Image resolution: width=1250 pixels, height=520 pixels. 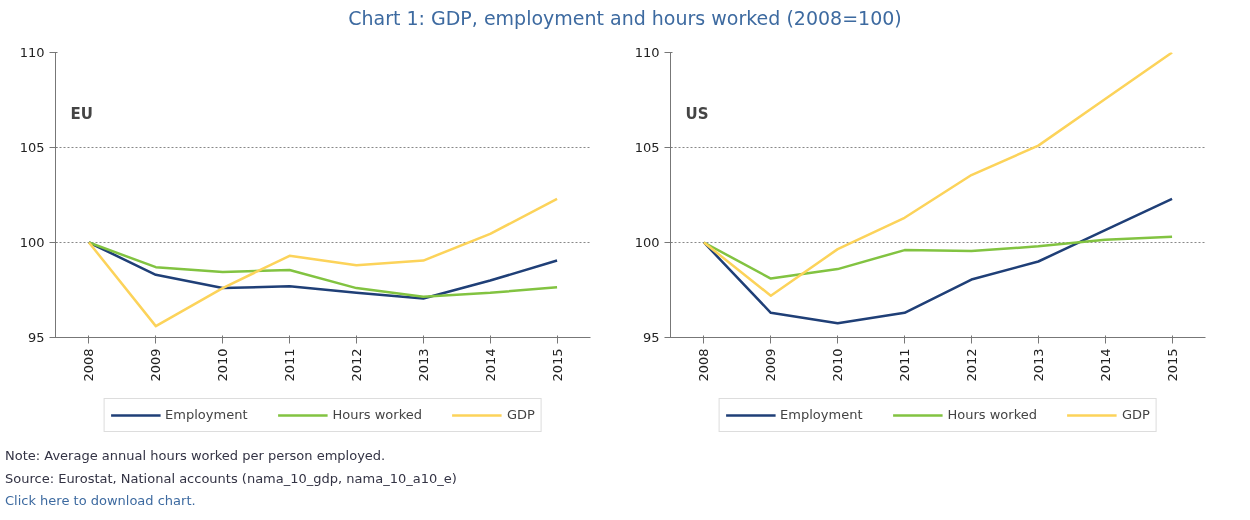 I want to click on text: Note: Average annual hours worked per person employed., so click(x=196, y=456).